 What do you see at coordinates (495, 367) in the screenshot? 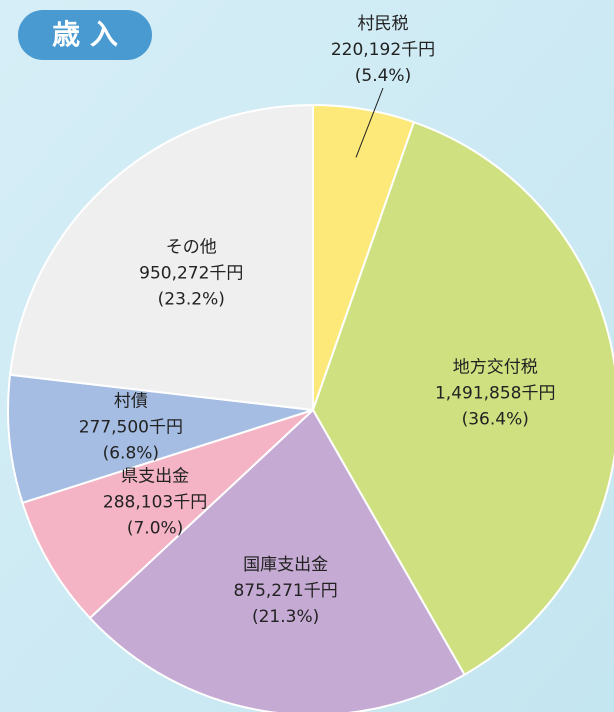
I see `slice-label: 地方交付税` at bounding box center [495, 367].